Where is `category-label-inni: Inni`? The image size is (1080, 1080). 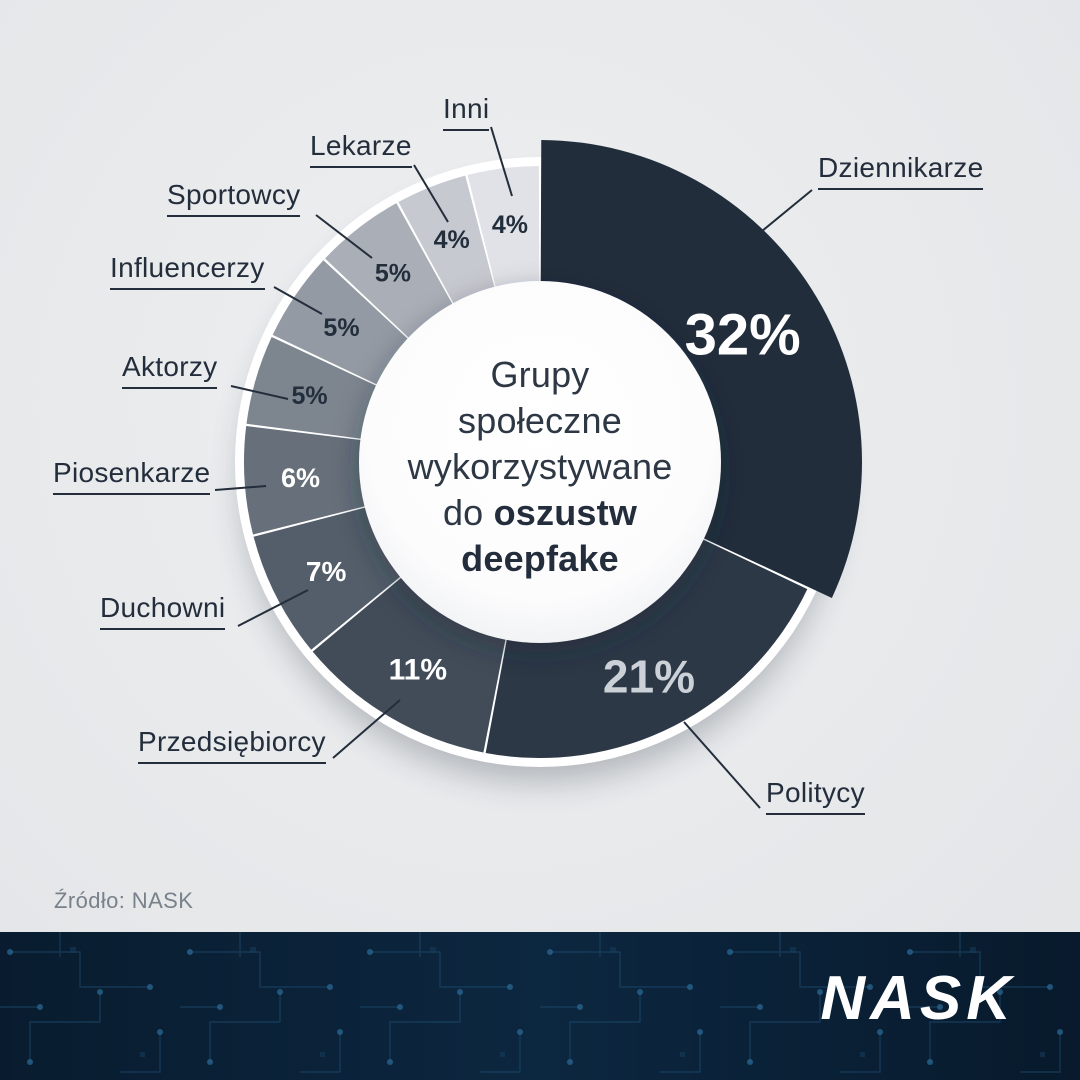
category-label-inni: Inni is located at coordinates (466, 112).